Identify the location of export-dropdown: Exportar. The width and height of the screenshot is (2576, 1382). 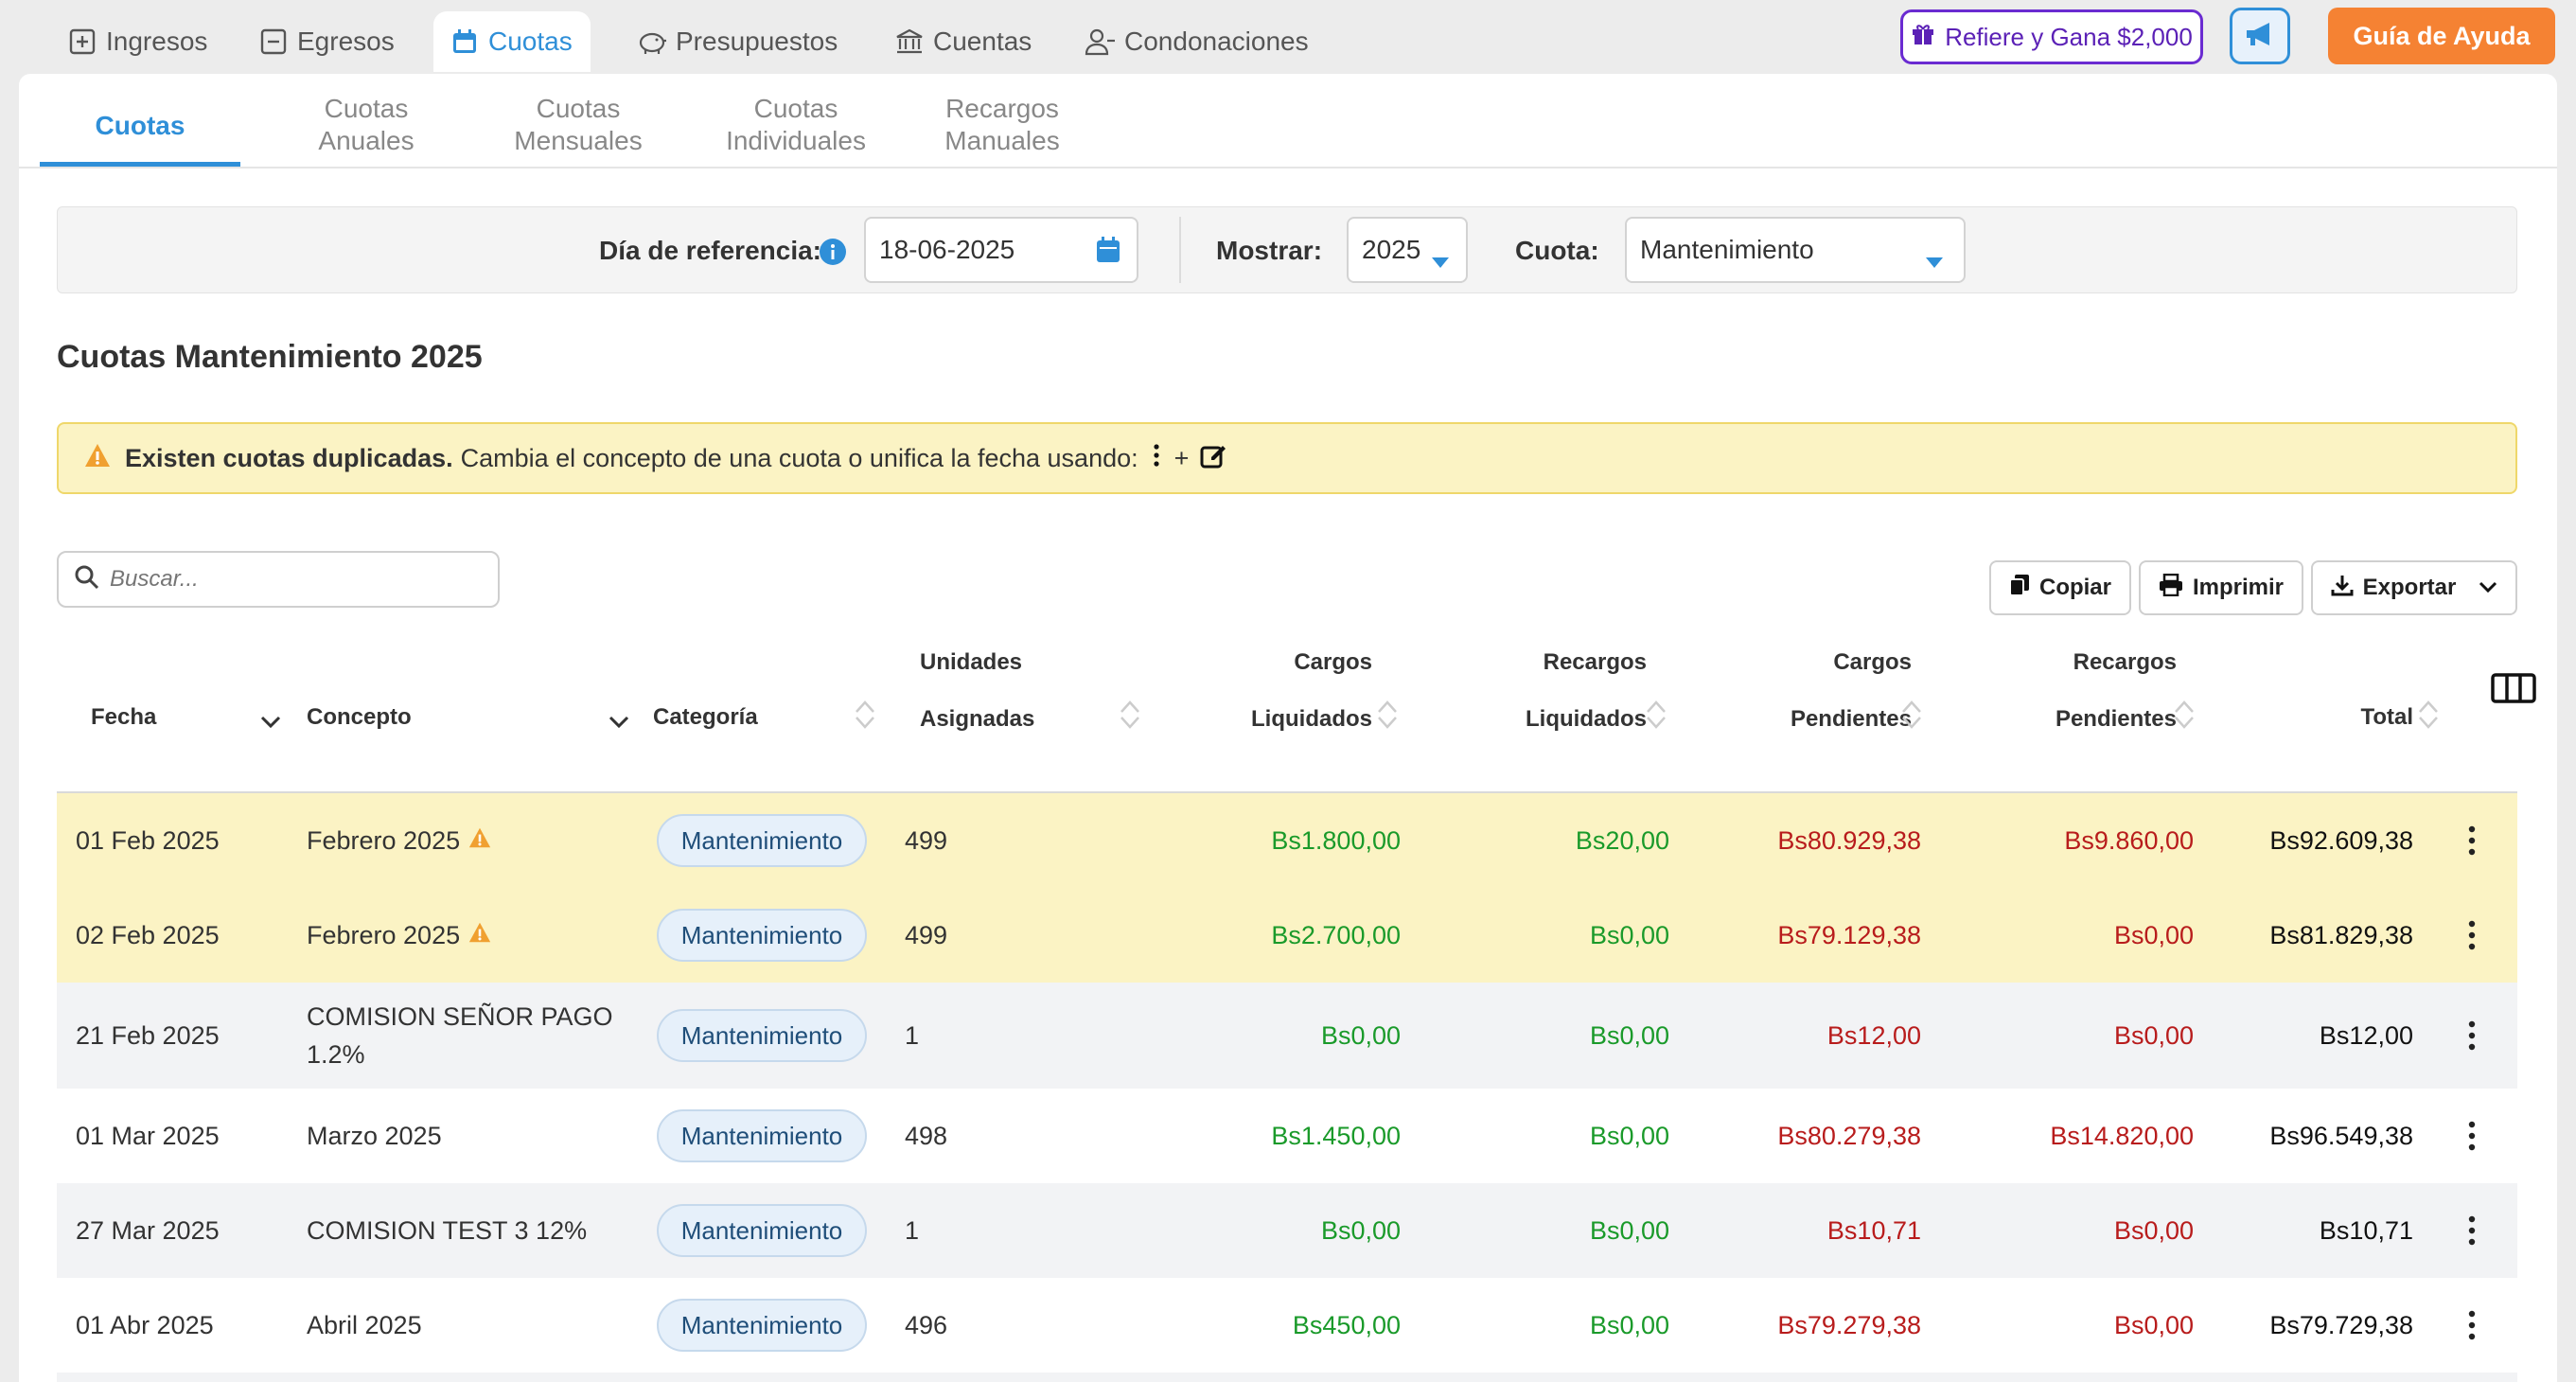
(2414, 587).